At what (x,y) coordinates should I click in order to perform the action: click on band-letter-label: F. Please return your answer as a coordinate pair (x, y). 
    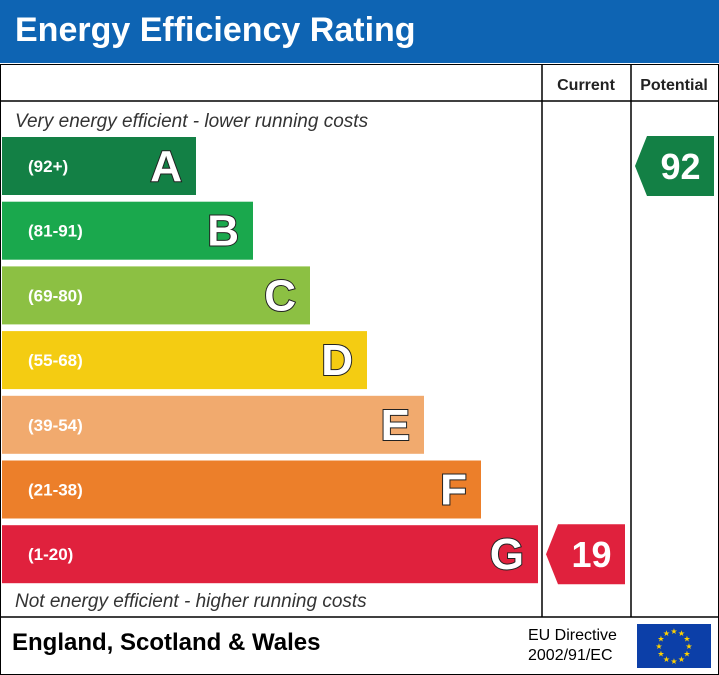
    Looking at the image, I should click on (453, 490).